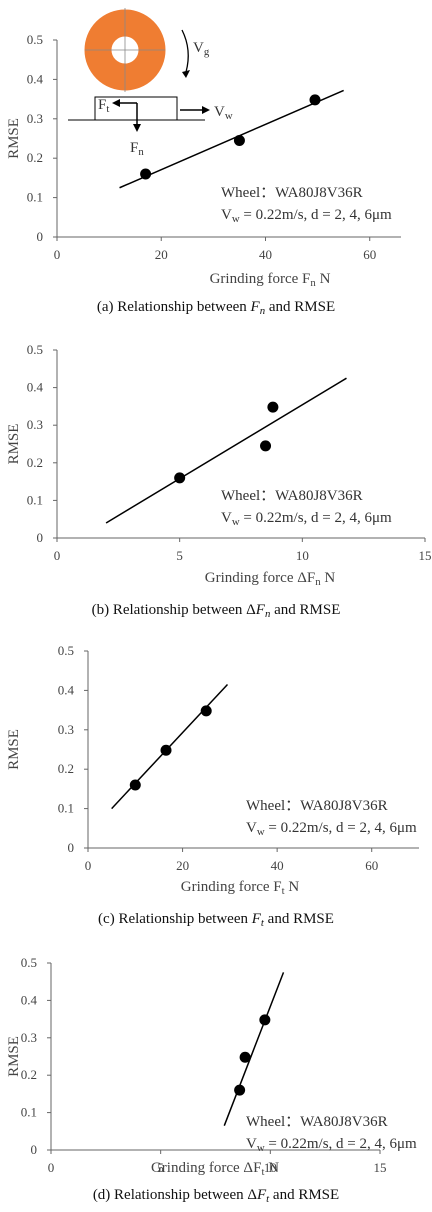 The image size is (432, 1212). I want to click on inset-label: Fn, so click(137, 149).